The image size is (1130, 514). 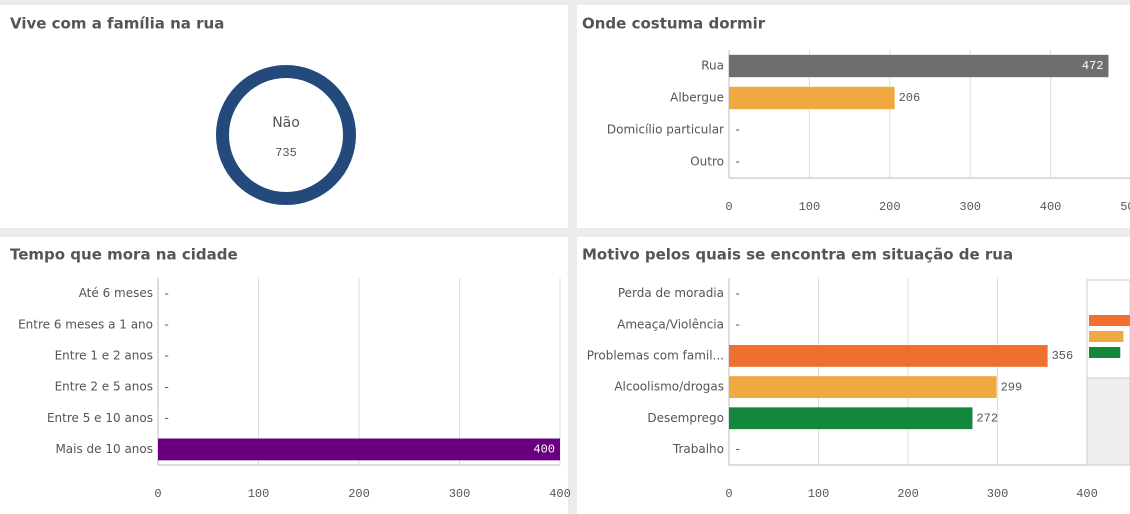 I want to click on y-tick-label: Perda de moradia, so click(x=671, y=293).